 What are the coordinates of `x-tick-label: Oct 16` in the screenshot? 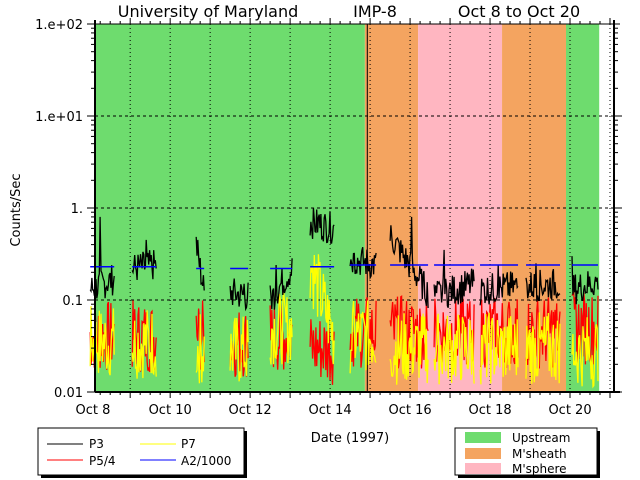 It's located at (410, 410).